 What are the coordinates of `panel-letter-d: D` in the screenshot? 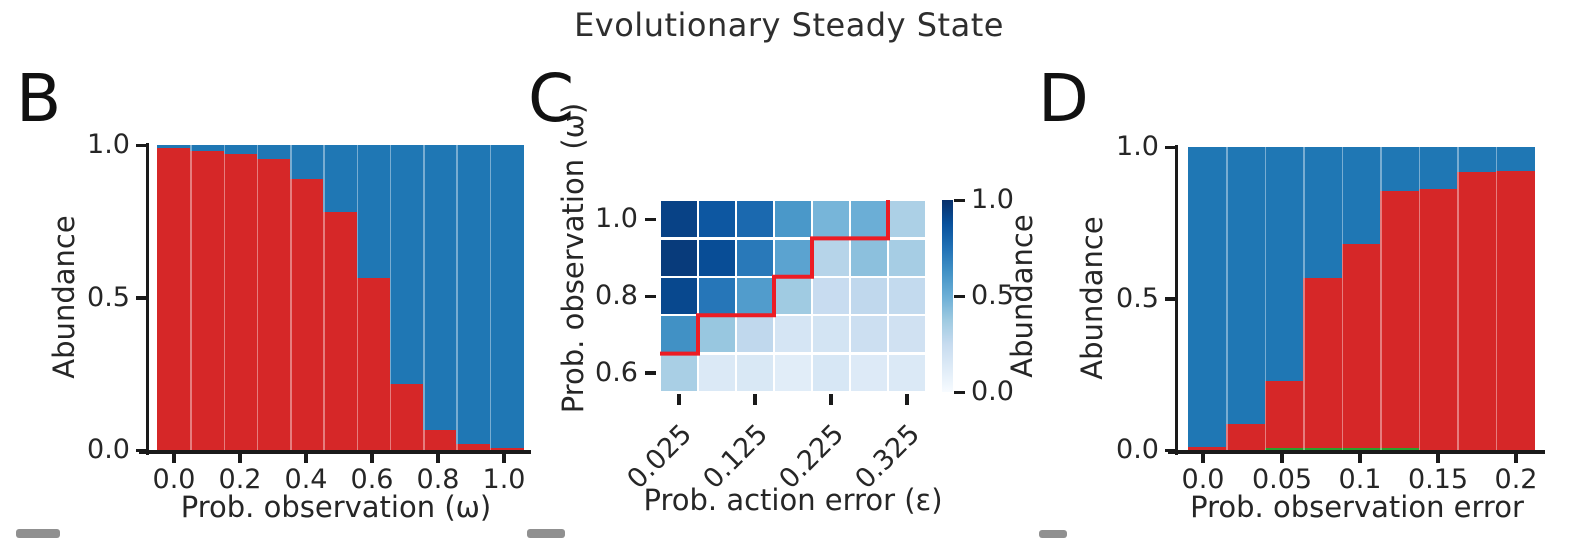 It's located at (1063, 98).